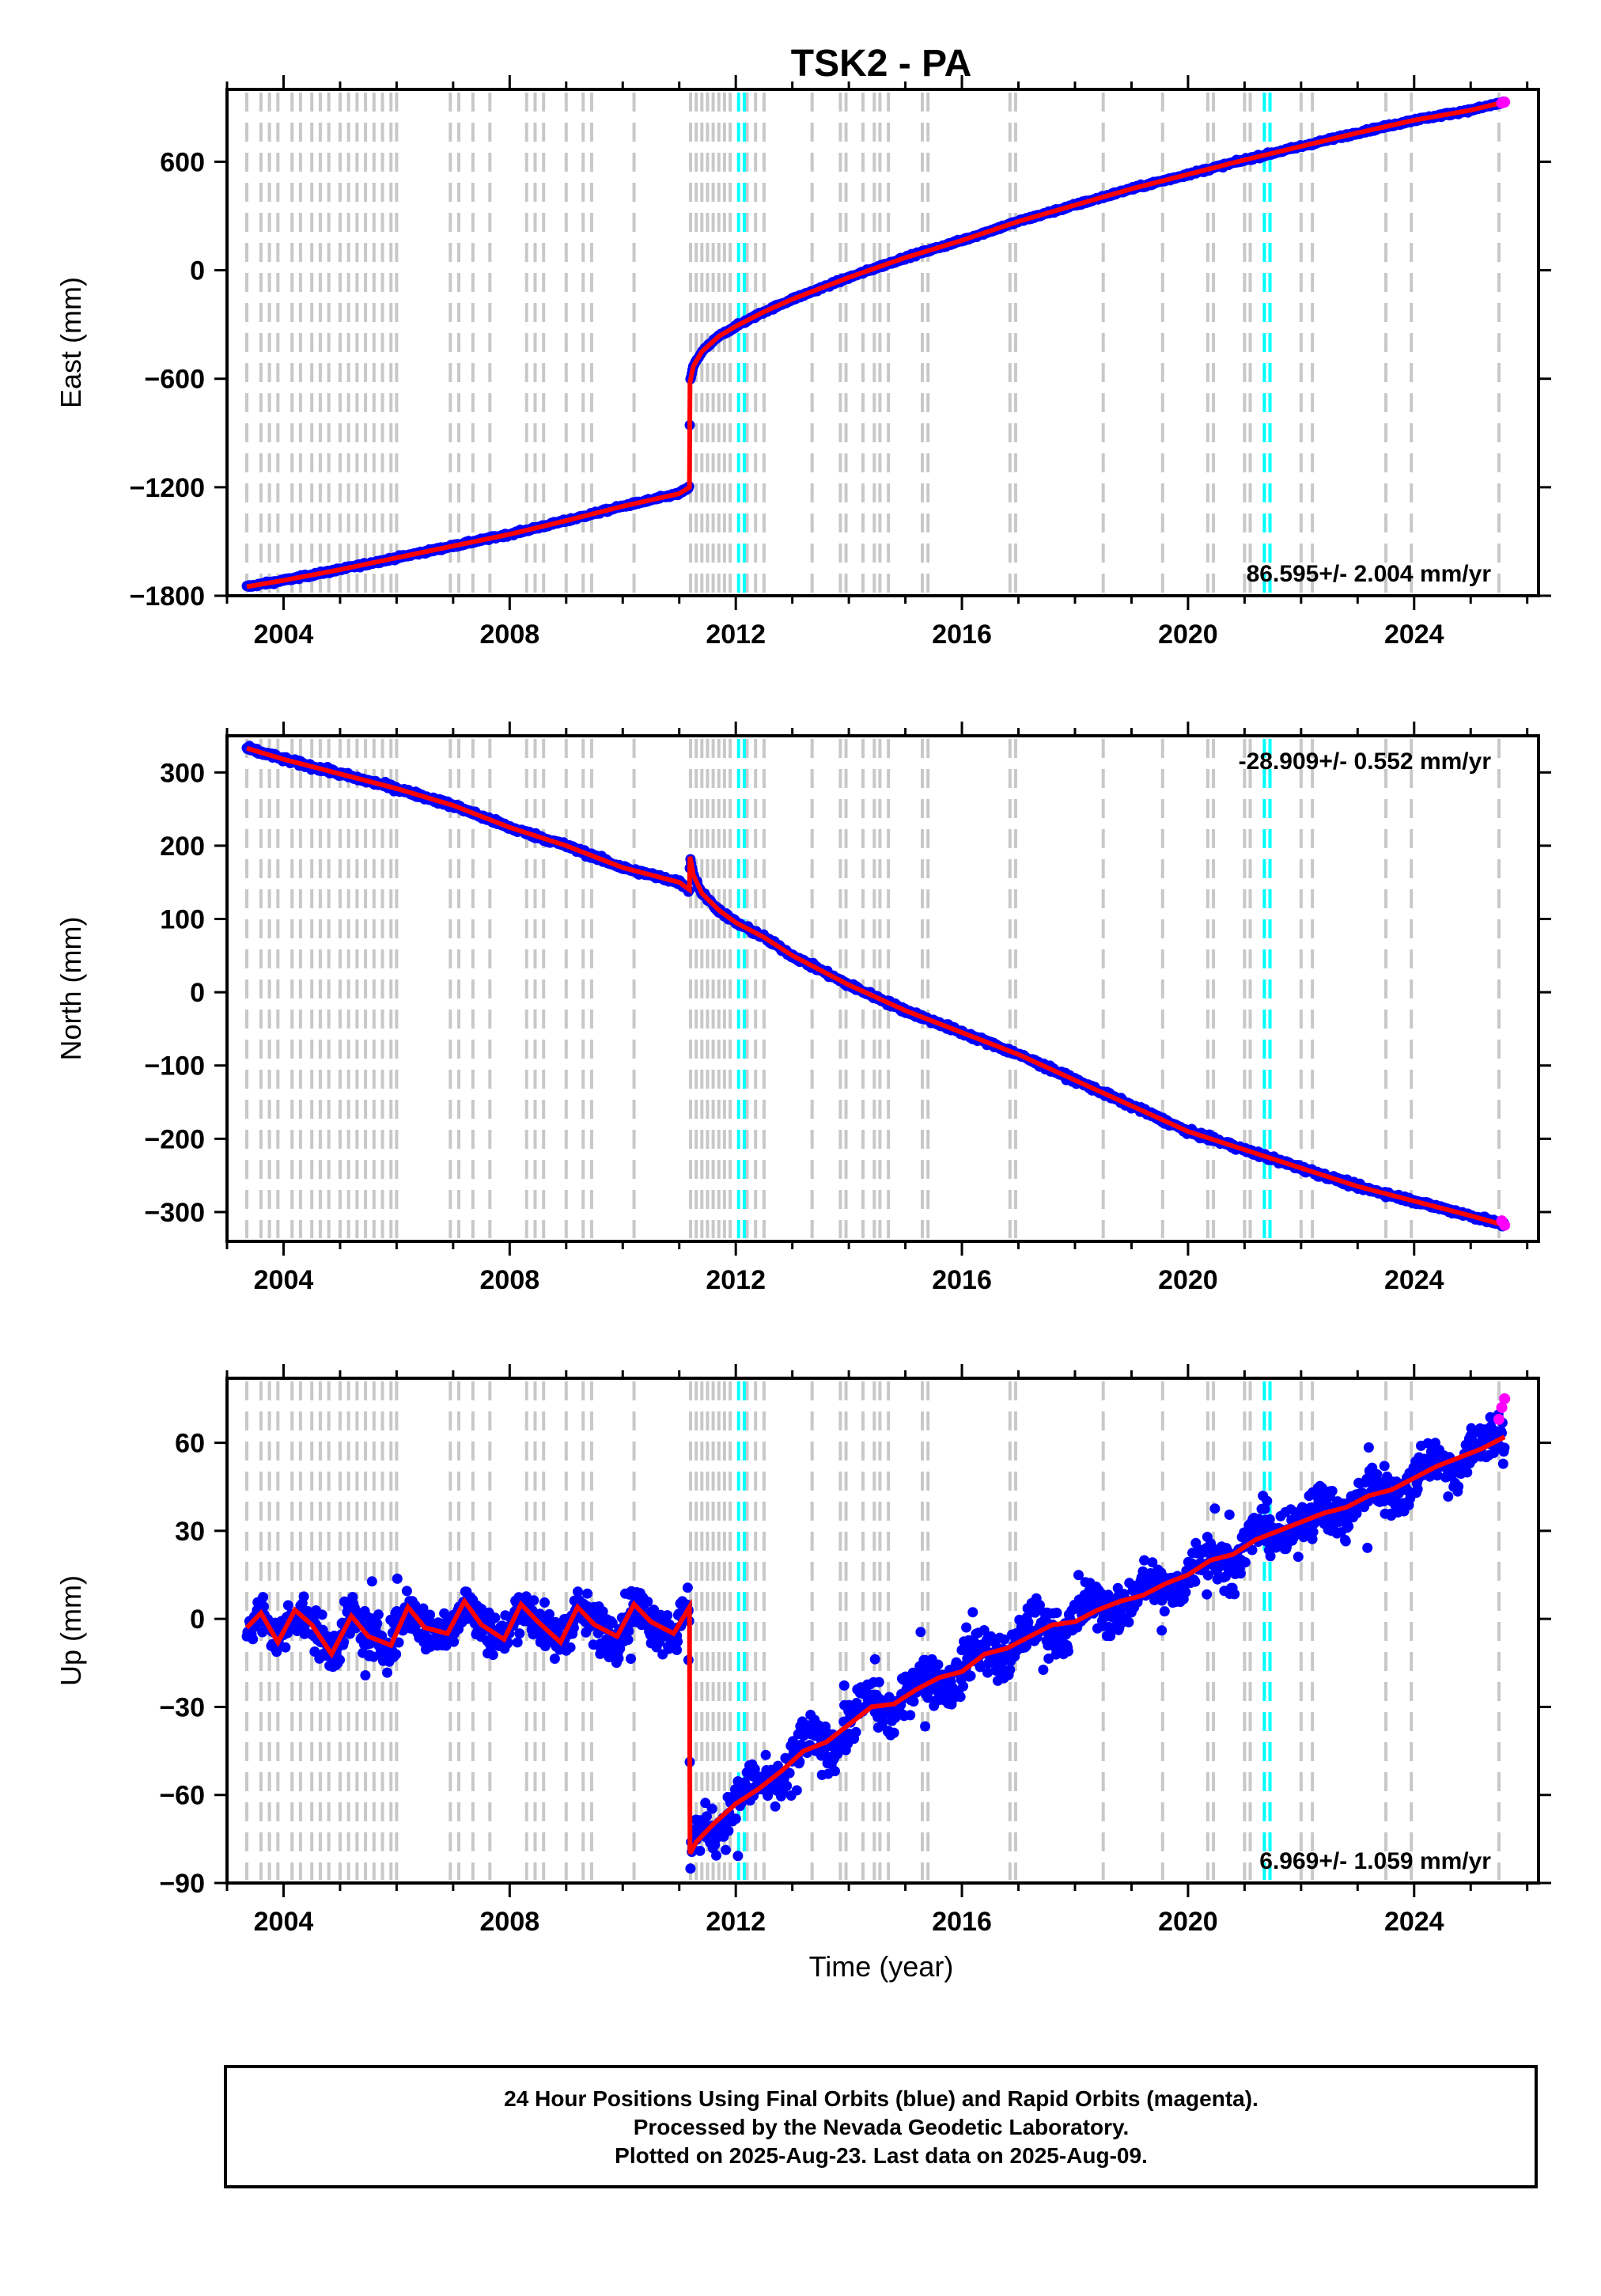  I want to click on y-tick-label: 200, so click(183, 847).